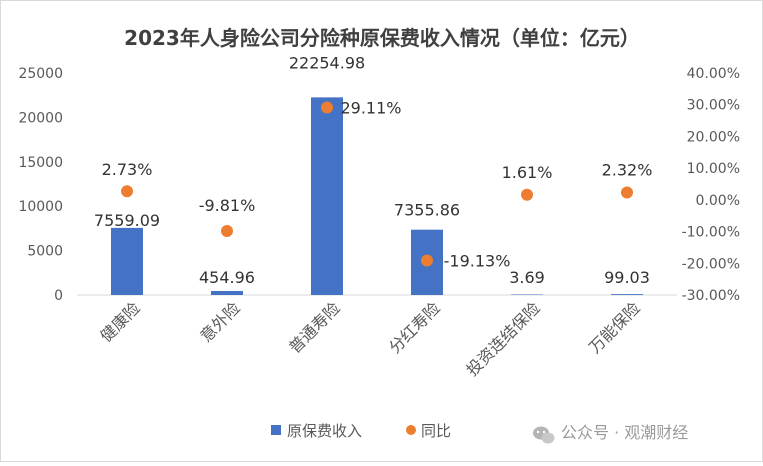  What do you see at coordinates (614, 327) in the screenshot?
I see `category-label: 万能保险` at bounding box center [614, 327].